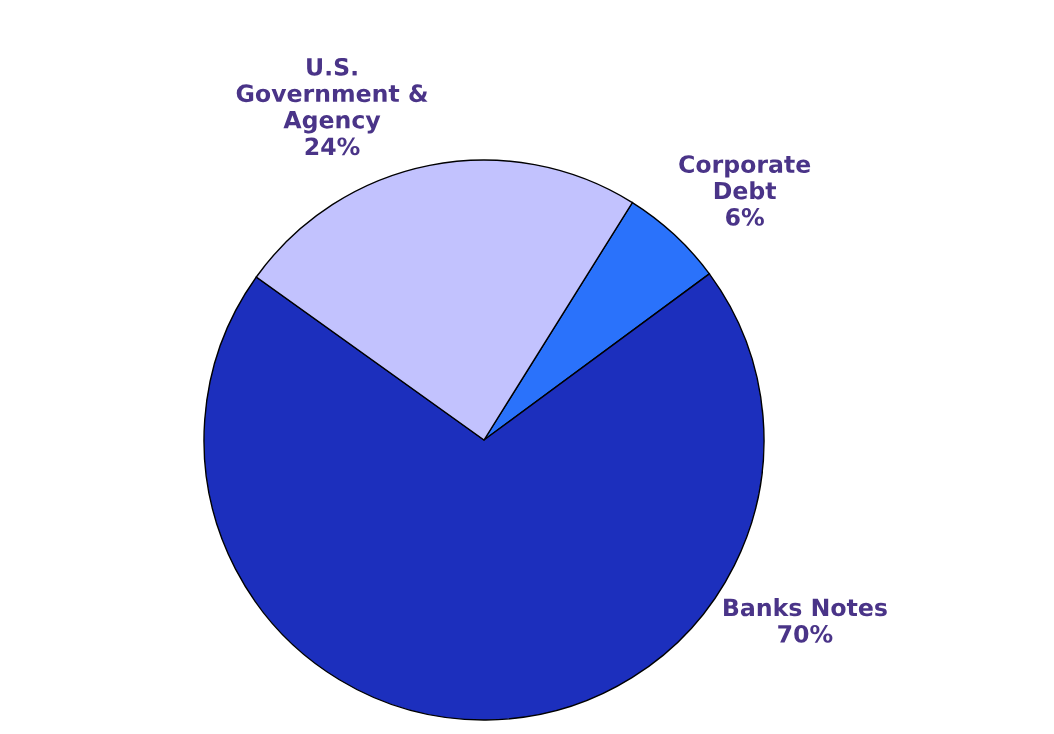  Describe the element at coordinates (332, 146) in the screenshot. I see `data-label: 24%` at that location.